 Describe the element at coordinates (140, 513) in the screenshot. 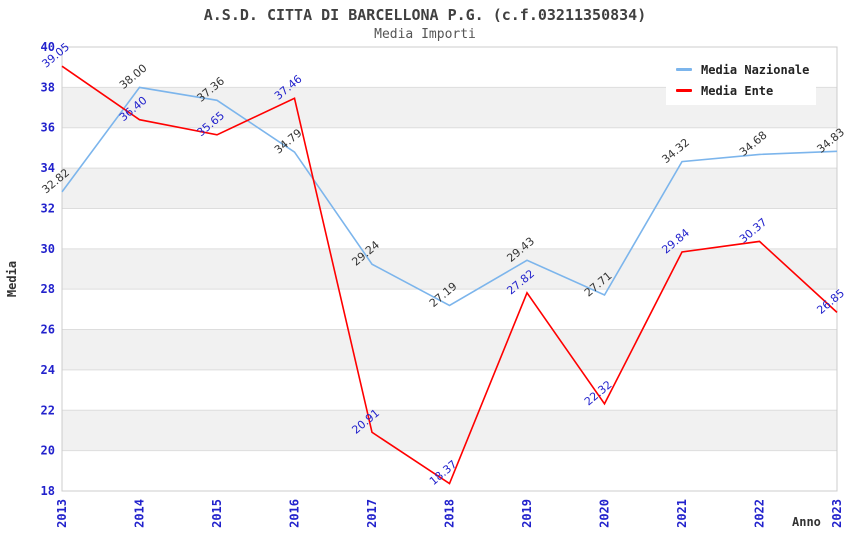

I see `x-tick-label: 2014` at that location.